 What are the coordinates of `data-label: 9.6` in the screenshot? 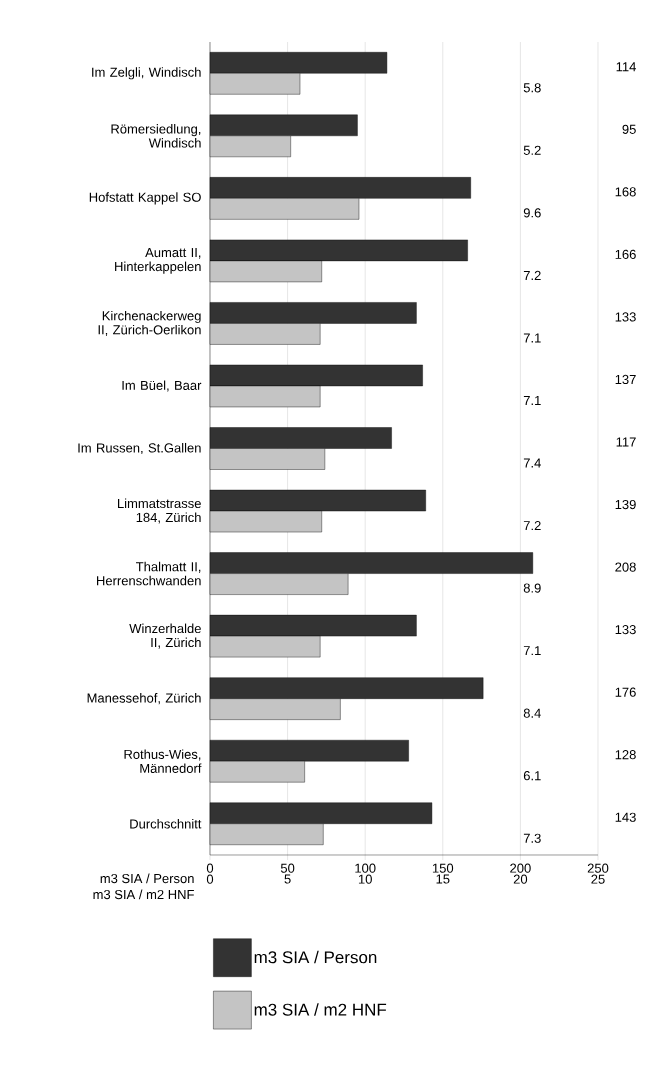 It's located at (532, 213).